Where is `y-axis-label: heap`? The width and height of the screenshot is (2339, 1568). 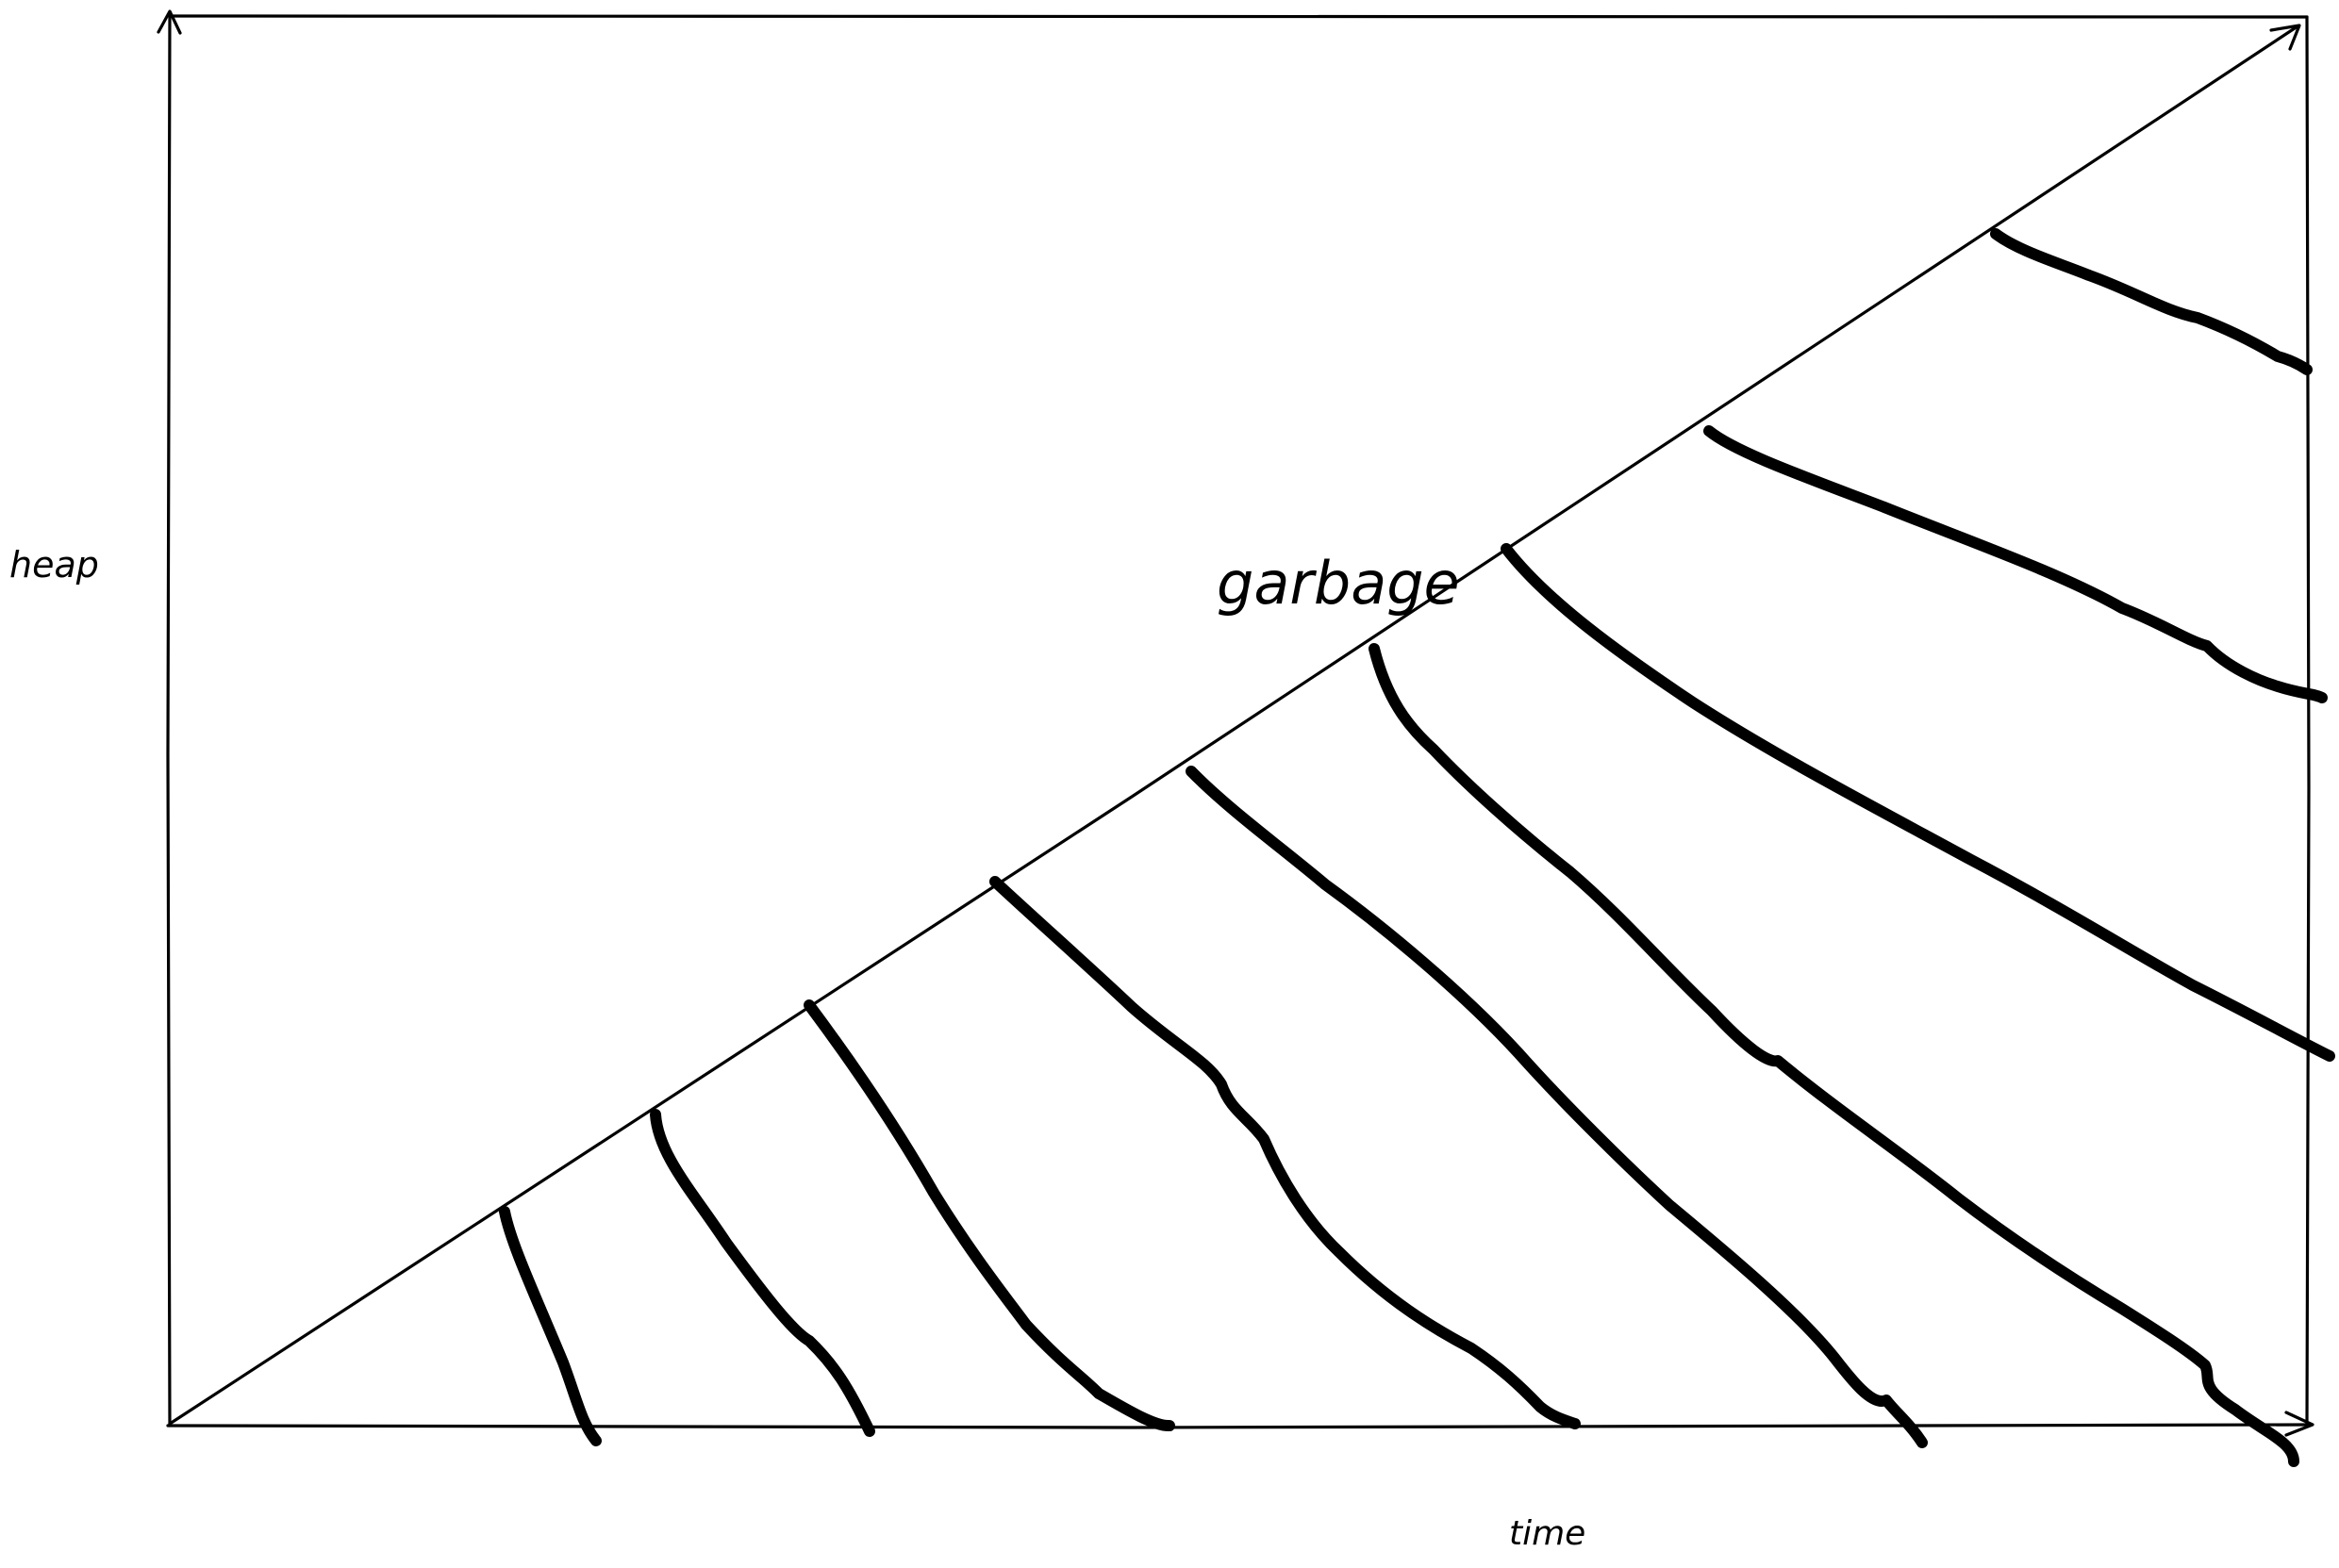 y-axis-label: heap is located at coordinates (54, 565).